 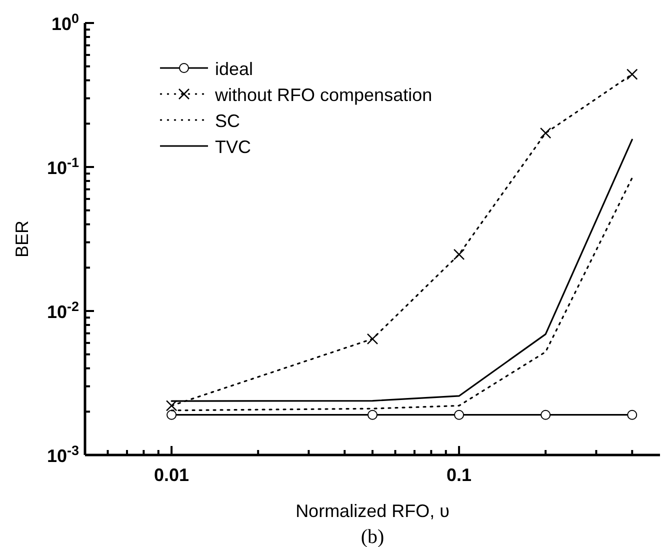 I want to click on y-tick-label: 10$^{0}$, so click(x=65, y=22).